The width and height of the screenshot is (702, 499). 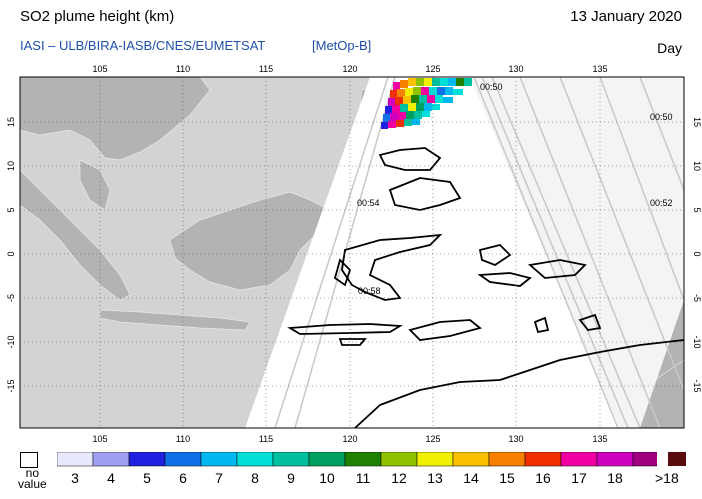 What do you see at coordinates (435, 478) in the screenshot?
I see `scale-label: 13` at bounding box center [435, 478].